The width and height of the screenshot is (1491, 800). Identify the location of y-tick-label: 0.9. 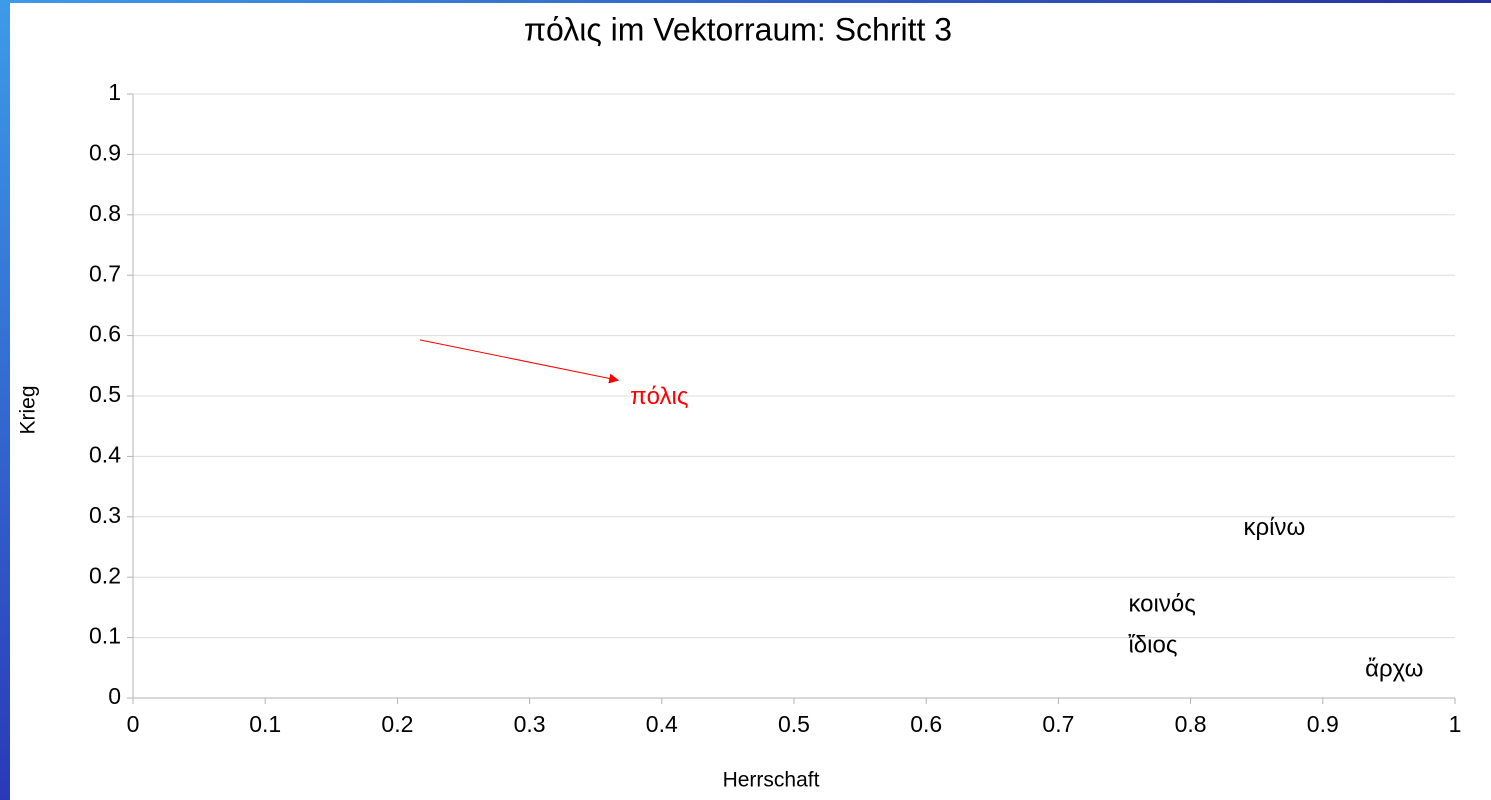
(105, 152).